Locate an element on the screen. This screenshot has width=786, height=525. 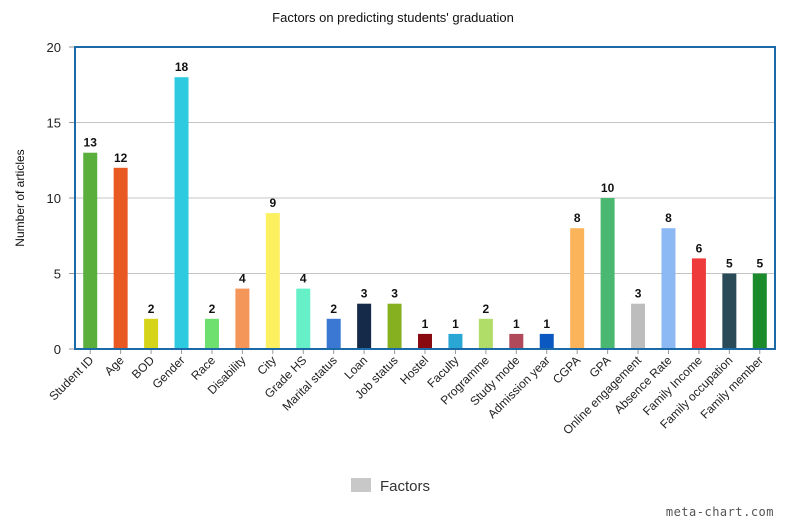
x-tick-label: City is located at coordinates (266, 365).